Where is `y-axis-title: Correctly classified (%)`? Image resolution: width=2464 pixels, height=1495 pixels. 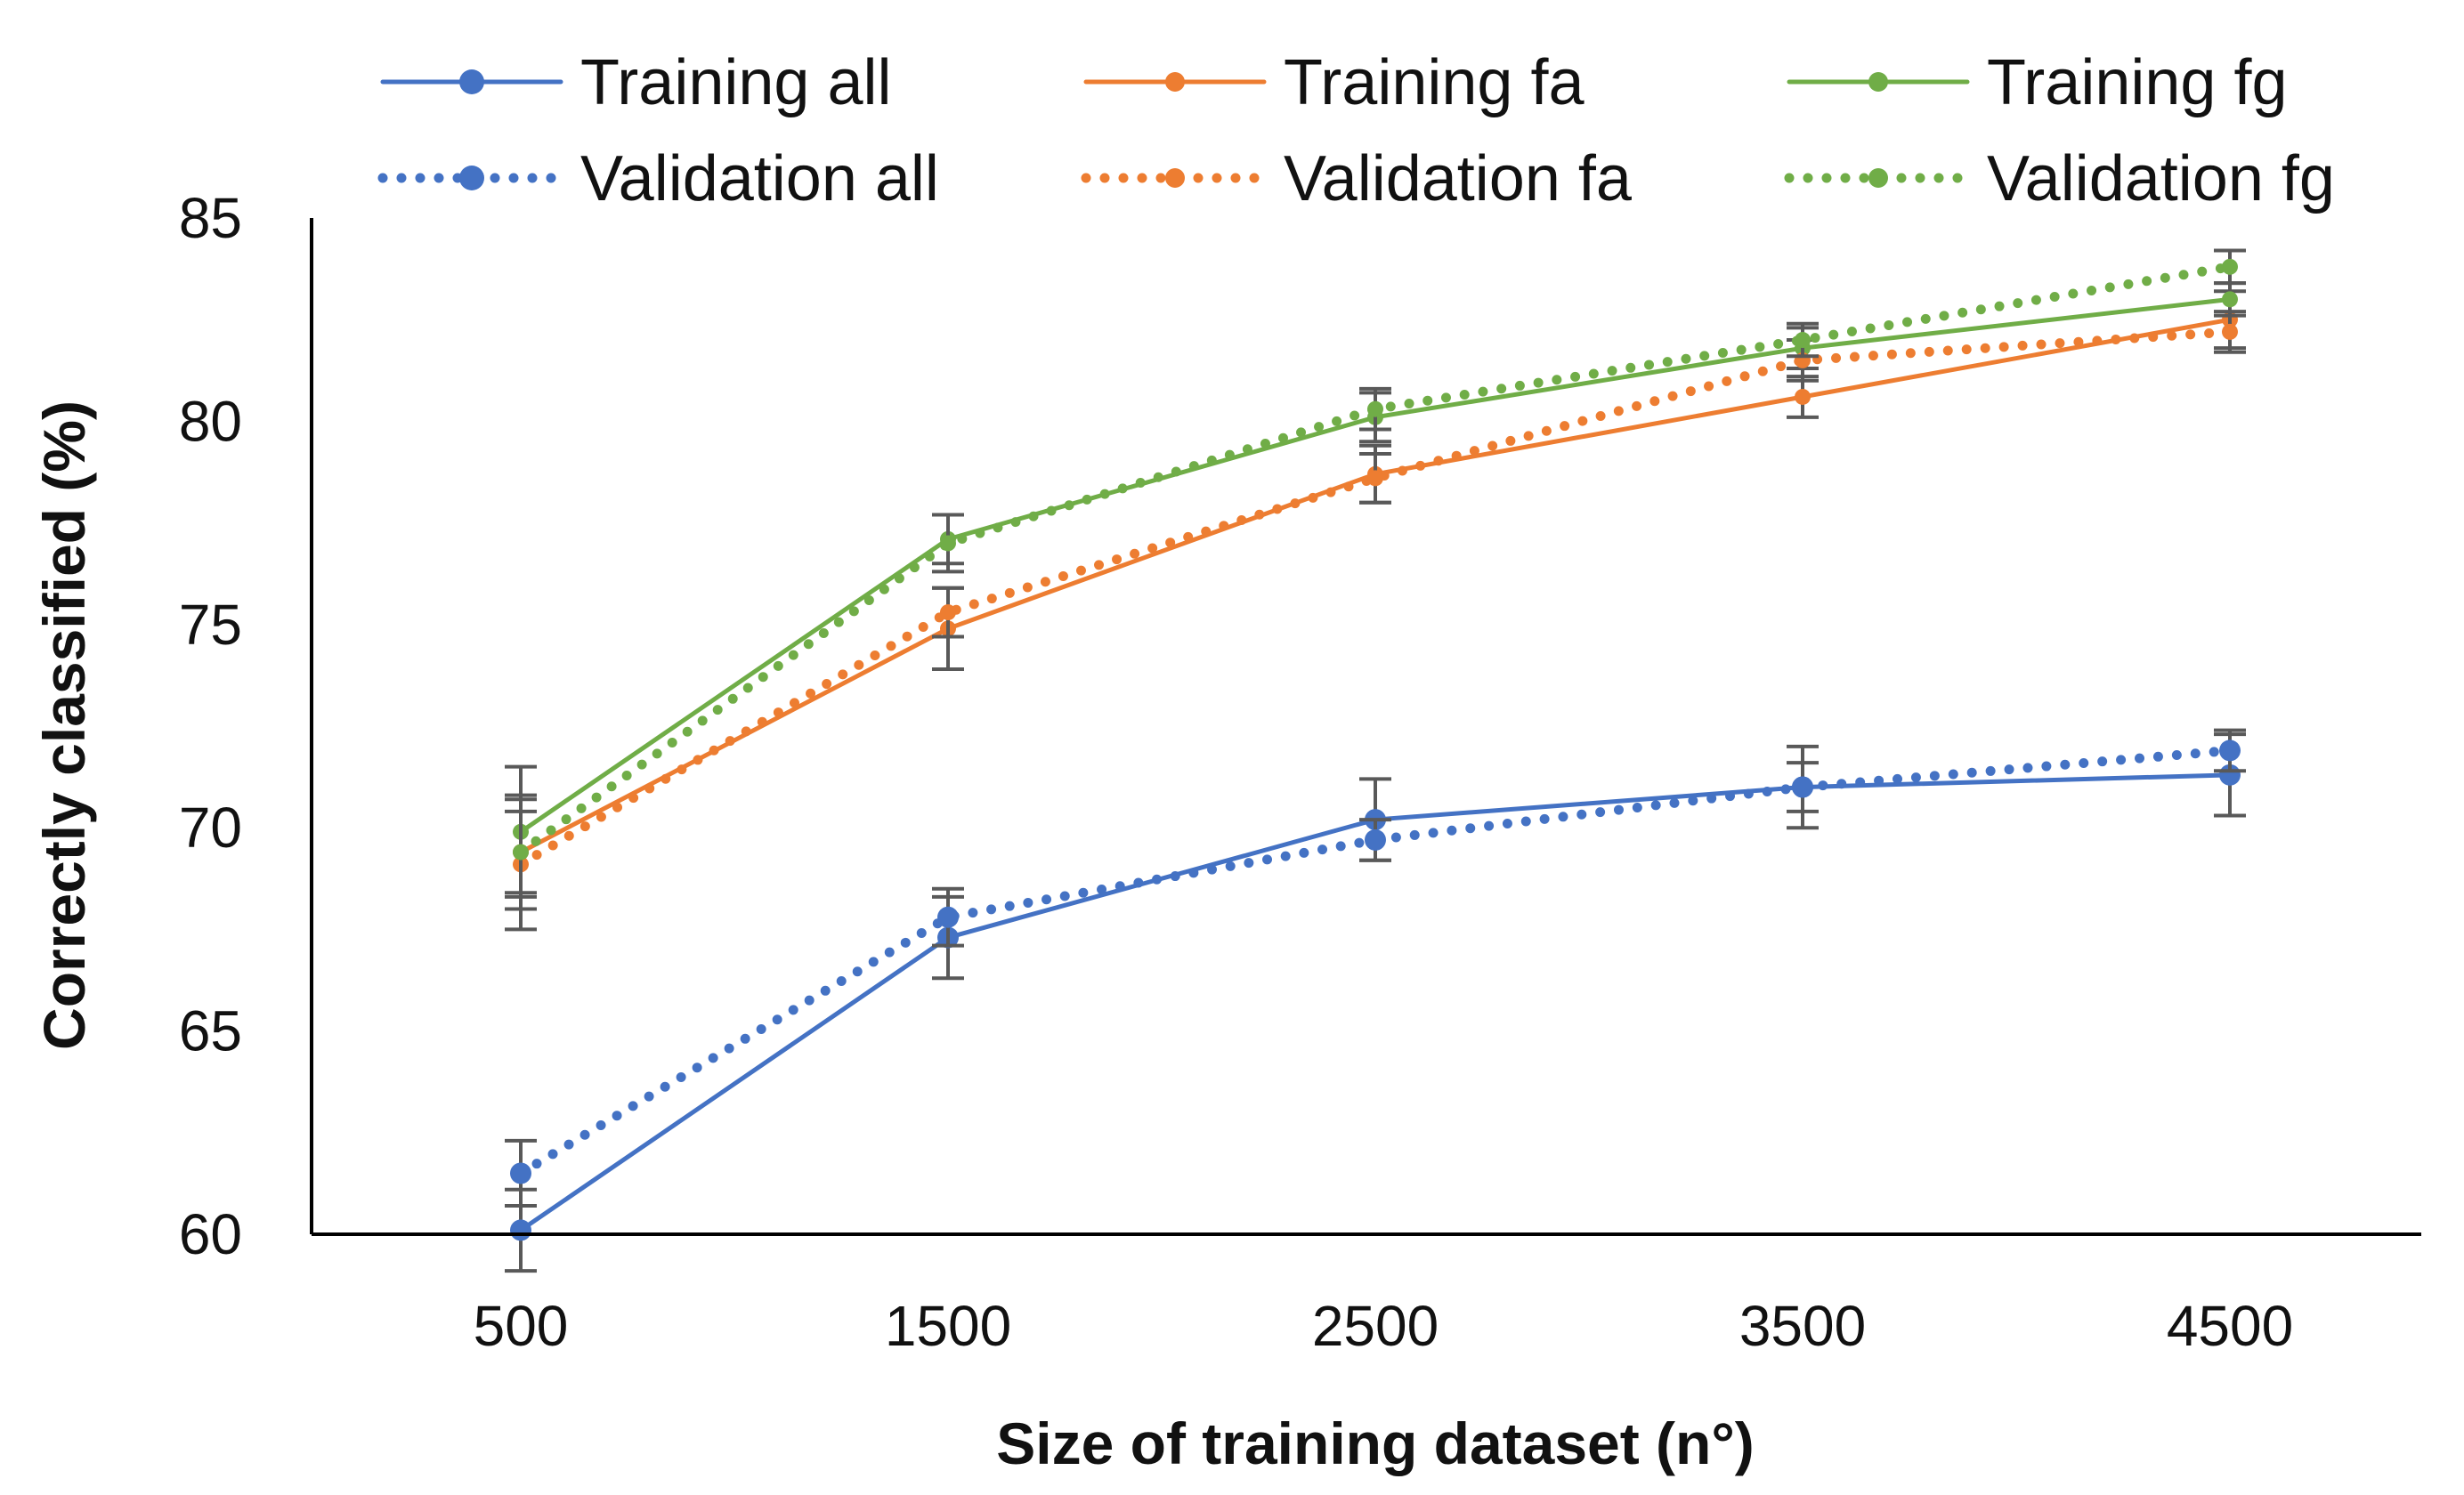 y-axis-title: Correctly classified (%) is located at coordinates (64, 725).